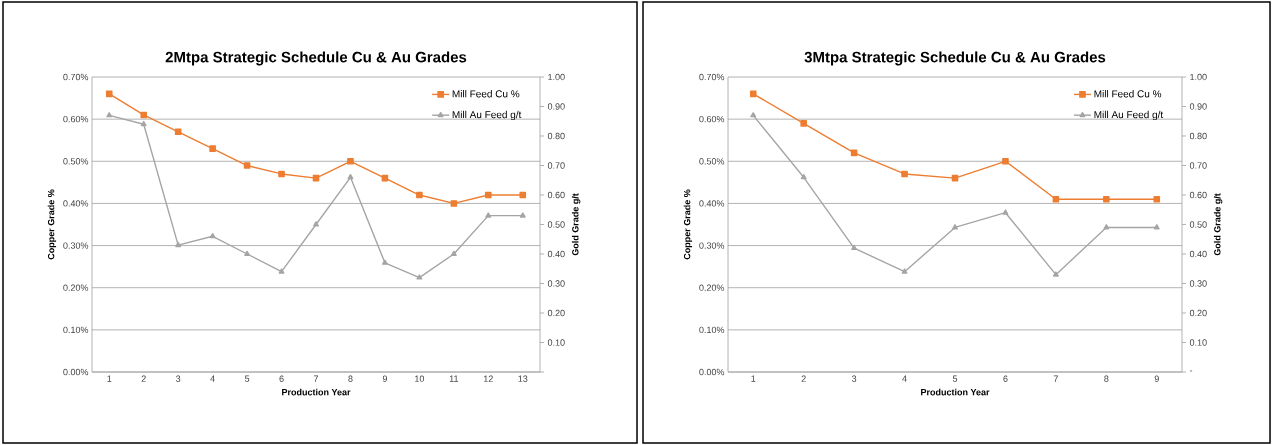 The width and height of the screenshot is (1273, 445). I want to click on y-tick-label: 0.60%, so click(712, 119).